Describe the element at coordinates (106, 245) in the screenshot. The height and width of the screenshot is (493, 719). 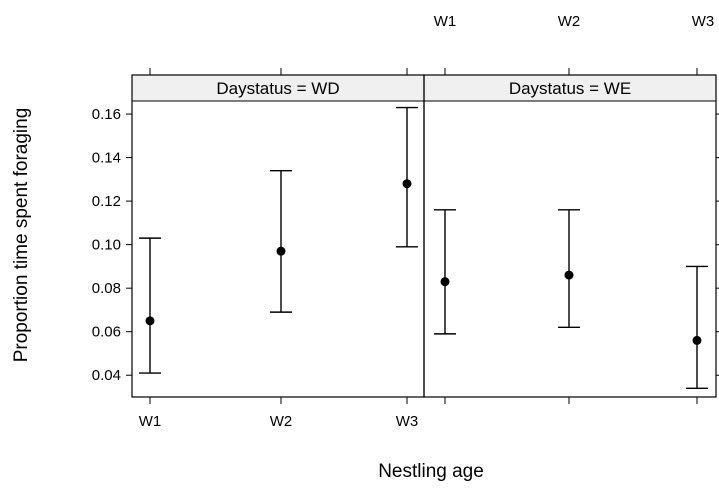
I see `y-tick-label: 0.10` at that location.